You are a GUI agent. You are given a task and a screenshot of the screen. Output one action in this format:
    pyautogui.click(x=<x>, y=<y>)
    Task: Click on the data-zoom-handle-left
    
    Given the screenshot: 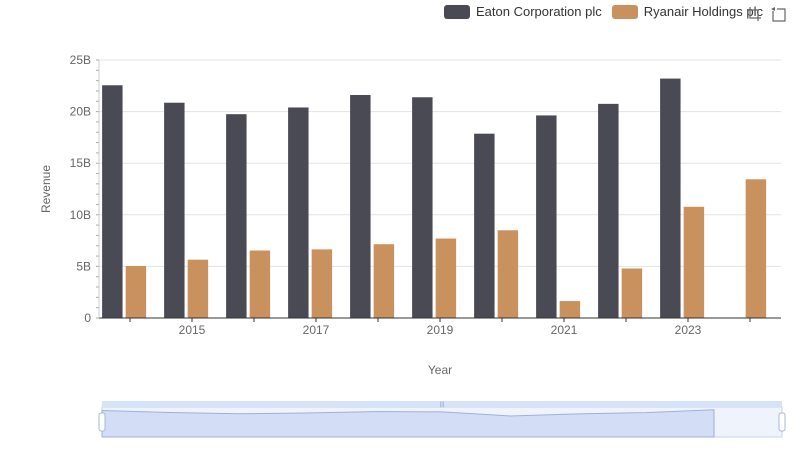 What is the action you would take?
    pyautogui.click(x=102, y=422)
    